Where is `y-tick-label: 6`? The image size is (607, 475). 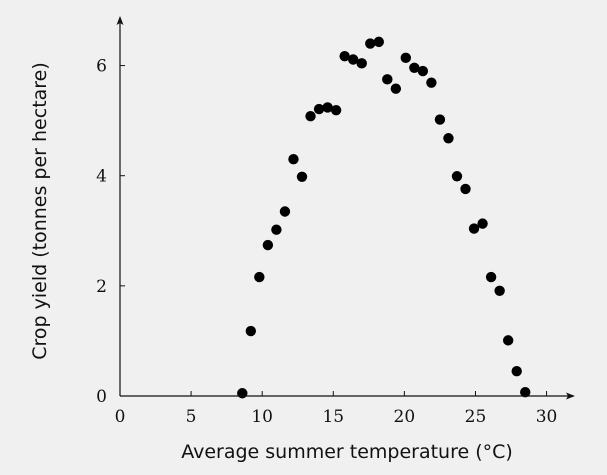 y-tick-label: 6 is located at coordinates (101, 67).